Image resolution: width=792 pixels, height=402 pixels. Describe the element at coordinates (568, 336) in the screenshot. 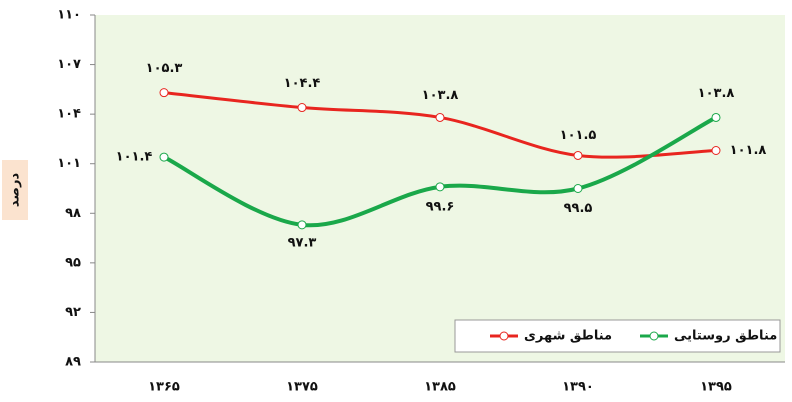

I see `legend-label: مناطق شهری` at that location.